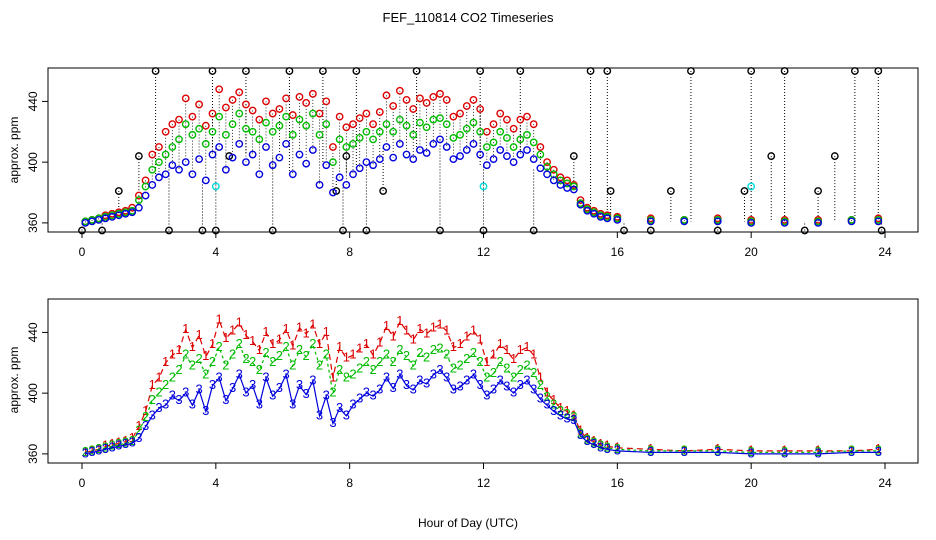  Describe the element at coordinates (885, 252) in the screenshot. I see `x-tick-label: 24` at that location.